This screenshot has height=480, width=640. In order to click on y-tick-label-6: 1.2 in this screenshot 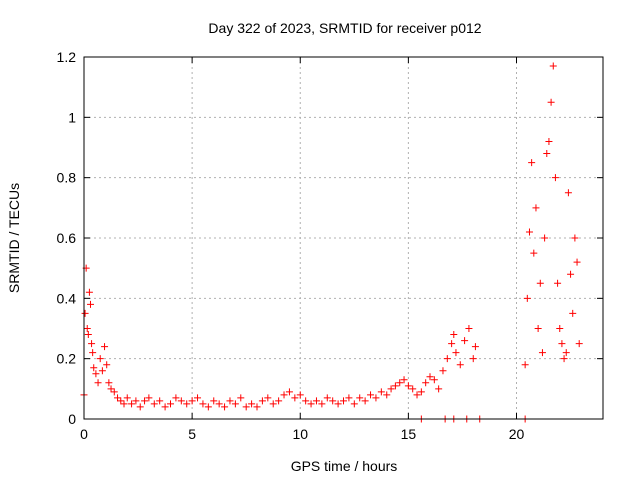, I will do `click(67, 57)`.